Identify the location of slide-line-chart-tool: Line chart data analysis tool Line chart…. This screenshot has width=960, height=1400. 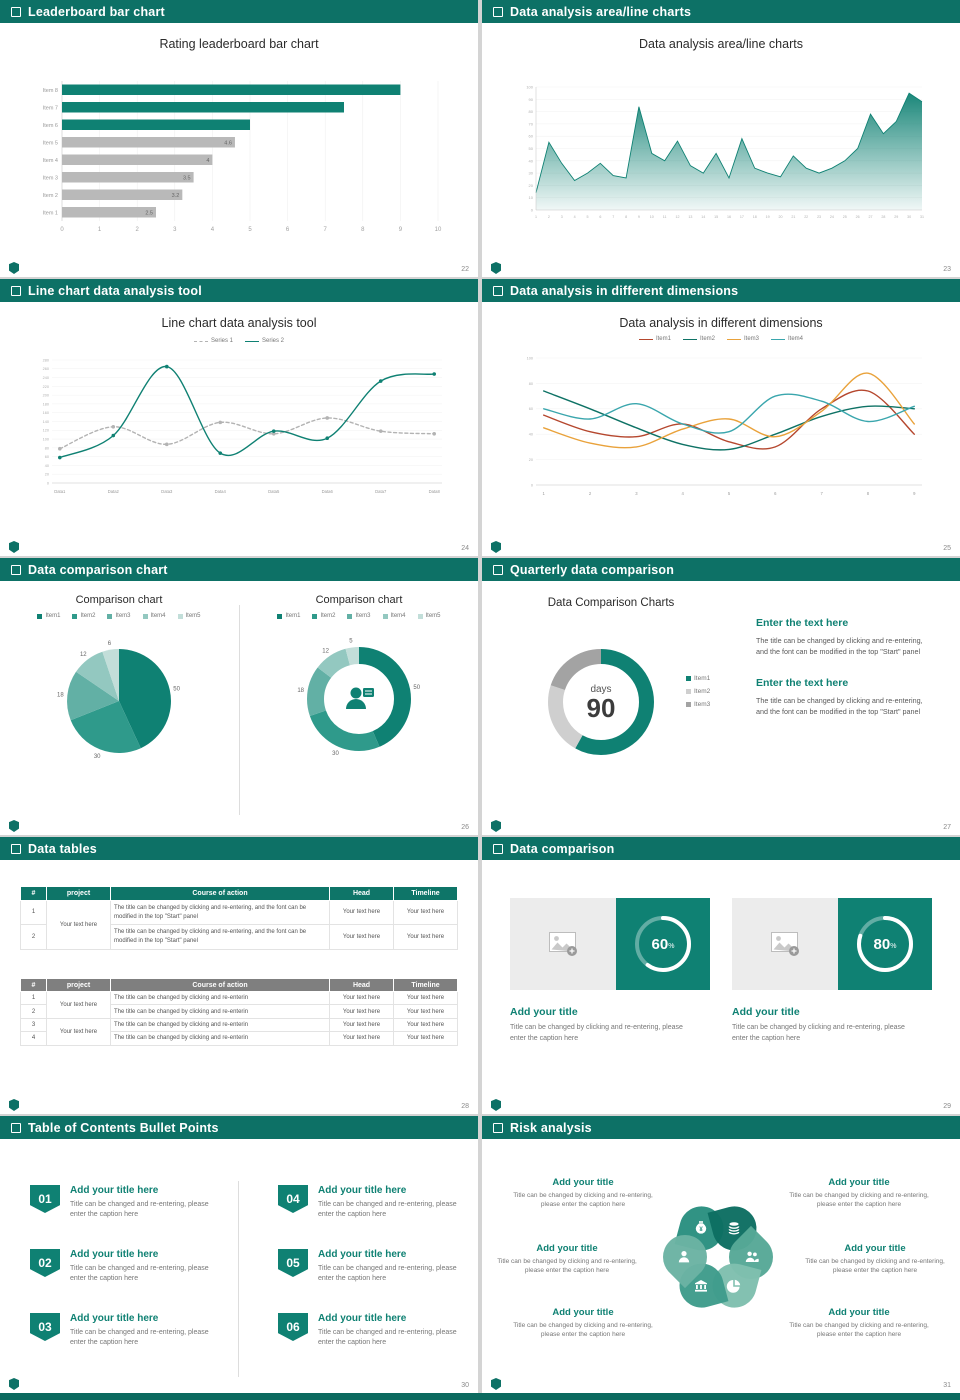
(239, 417).